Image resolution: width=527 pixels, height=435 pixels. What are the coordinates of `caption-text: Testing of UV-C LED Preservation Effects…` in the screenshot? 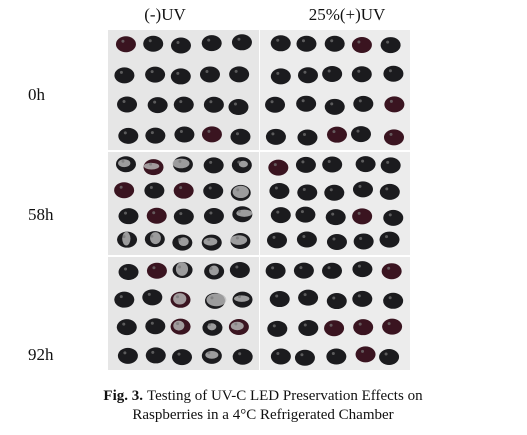 It's located at (285, 396).